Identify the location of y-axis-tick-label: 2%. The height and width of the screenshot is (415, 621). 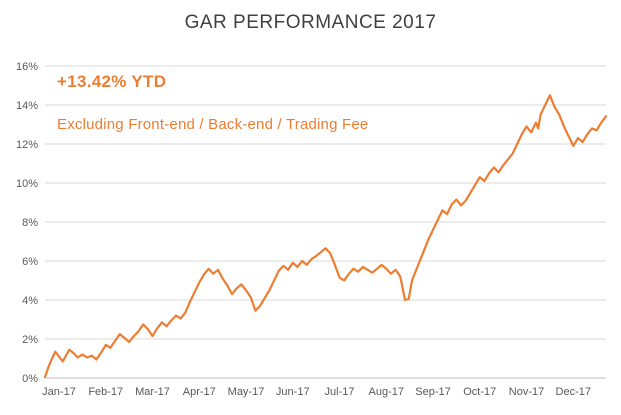
(30, 340).